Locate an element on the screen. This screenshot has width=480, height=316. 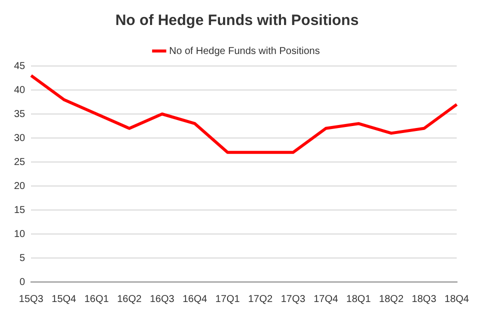
x-tick-label: 15Q4 is located at coordinates (64, 299).